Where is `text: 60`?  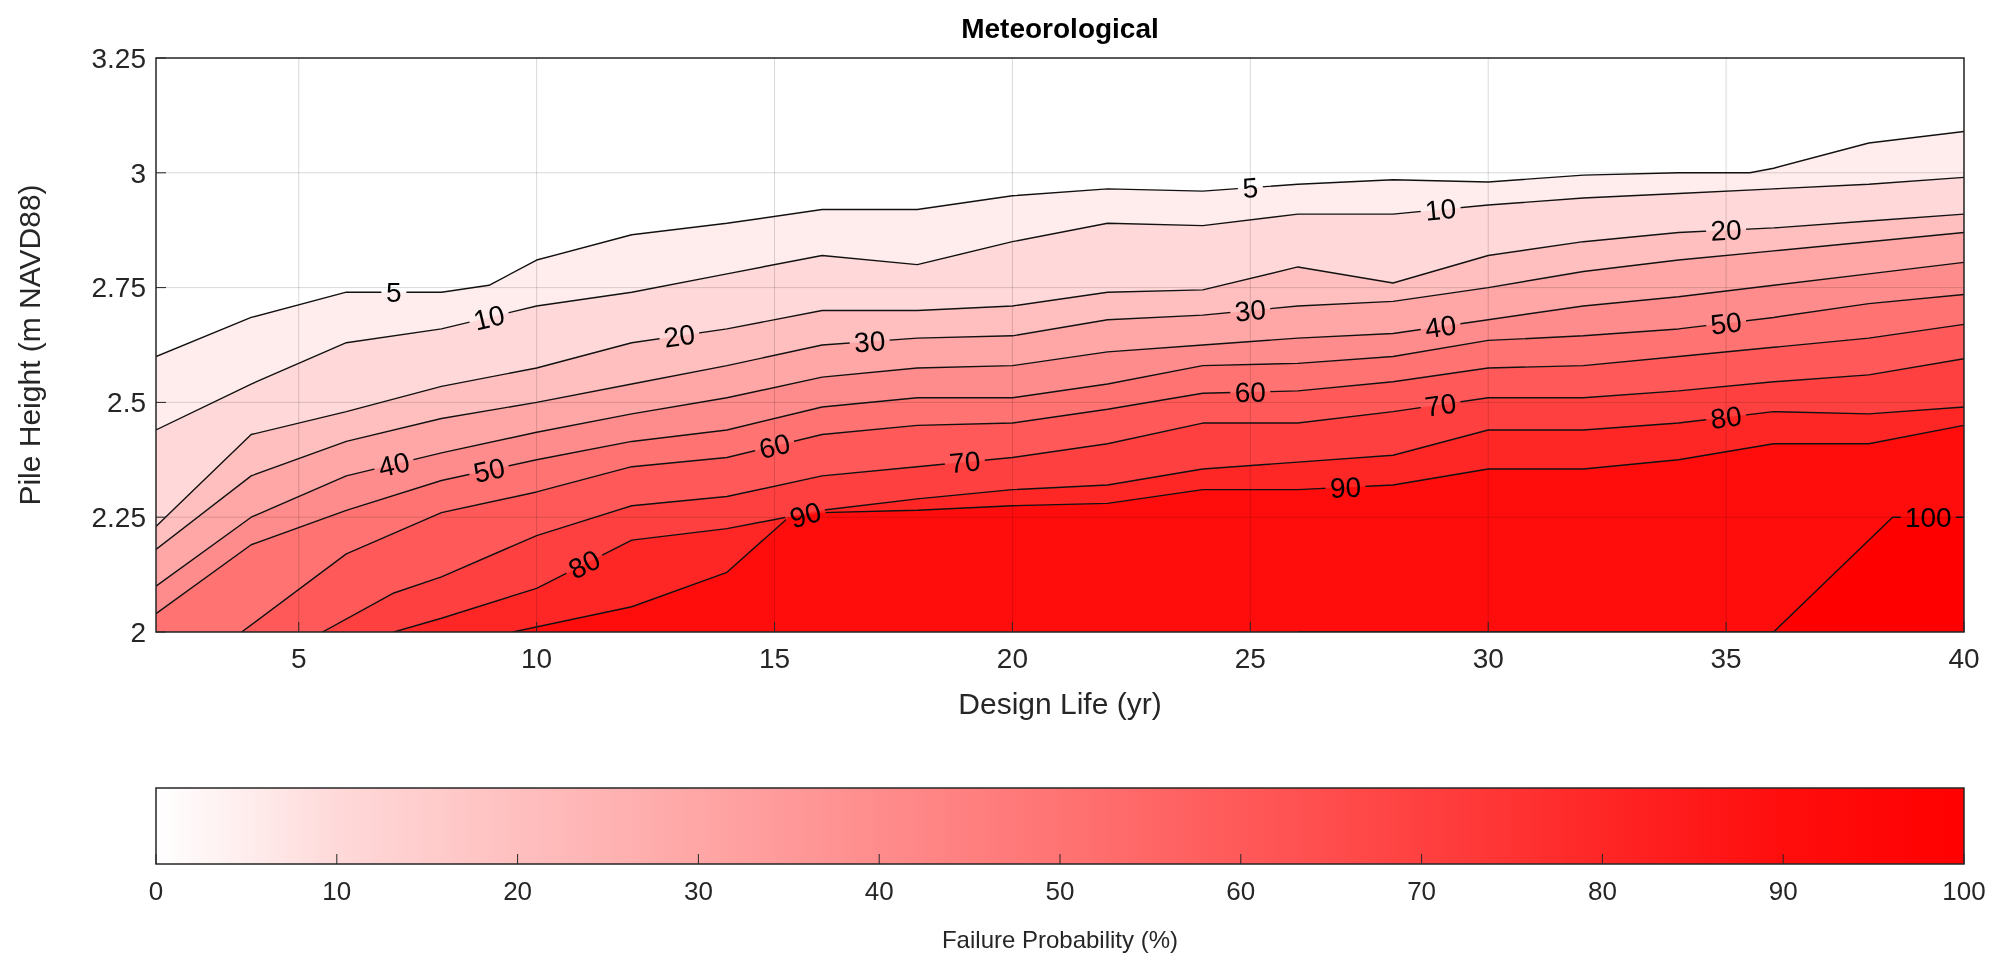 text: 60 is located at coordinates (774, 446).